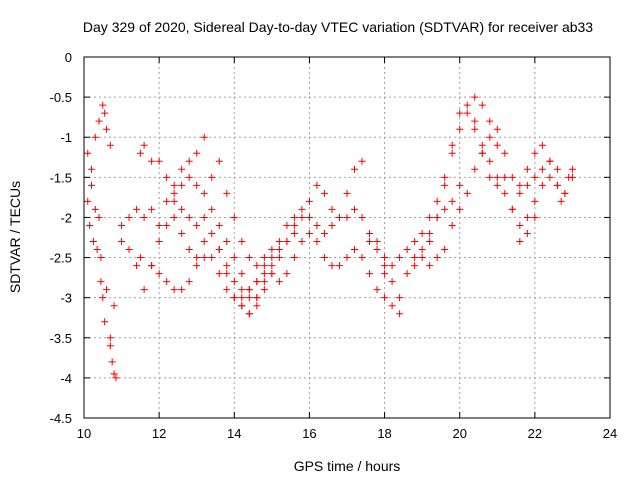 The width and height of the screenshot is (640, 480). Describe the element at coordinates (61, 97) in the screenshot. I see `y-tick-label: -0.5` at that location.